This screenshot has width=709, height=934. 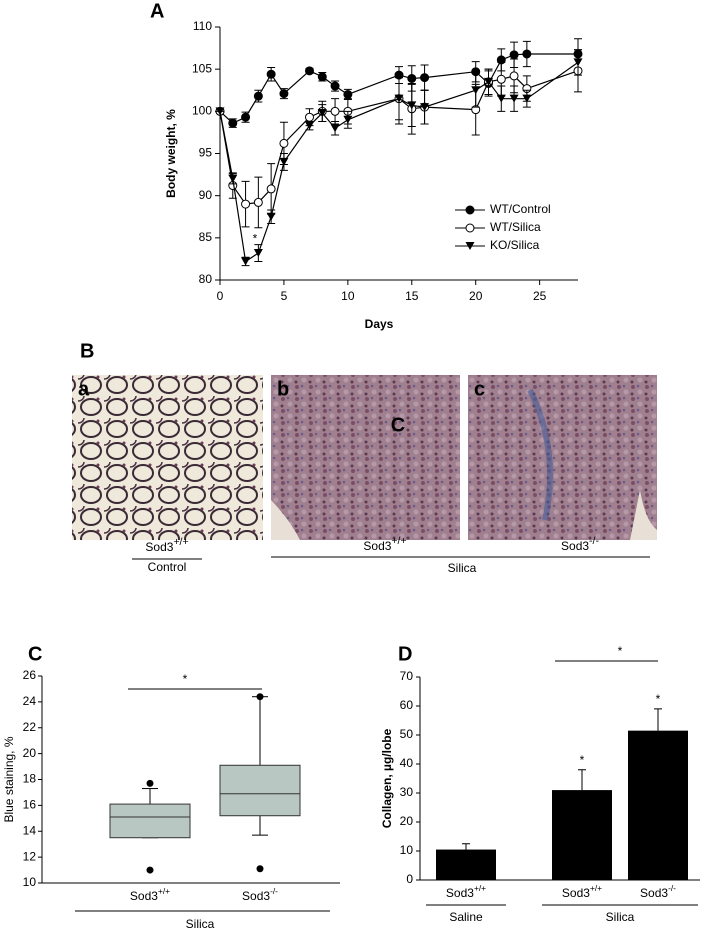 I want to click on annotation: *, so click(x=255, y=239).